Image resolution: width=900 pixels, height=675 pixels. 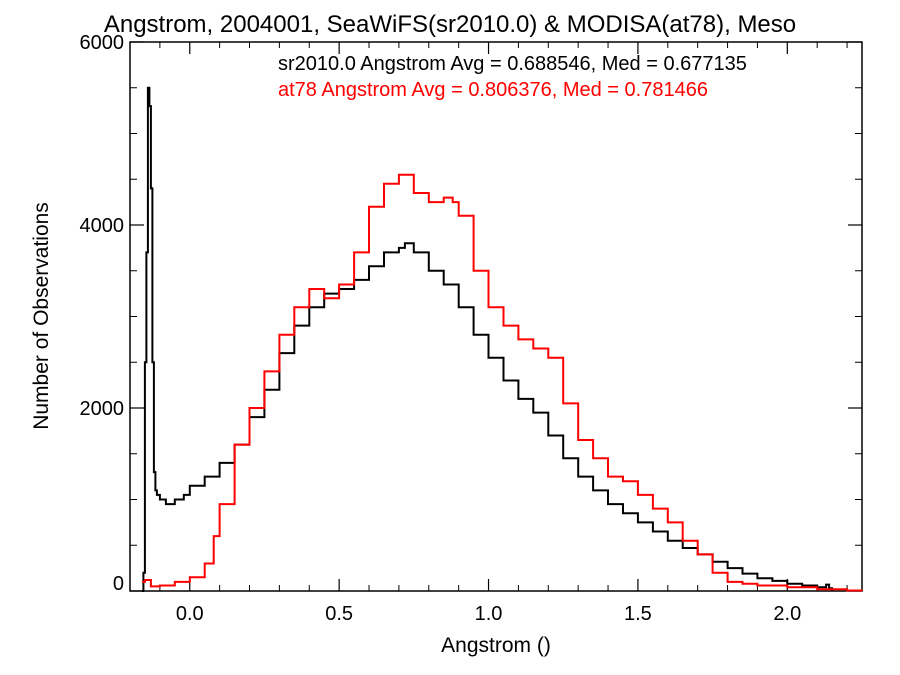 What do you see at coordinates (489, 614) in the screenshot?
I see `x-tick-label: 1.0` at bounding box center [489, 614].